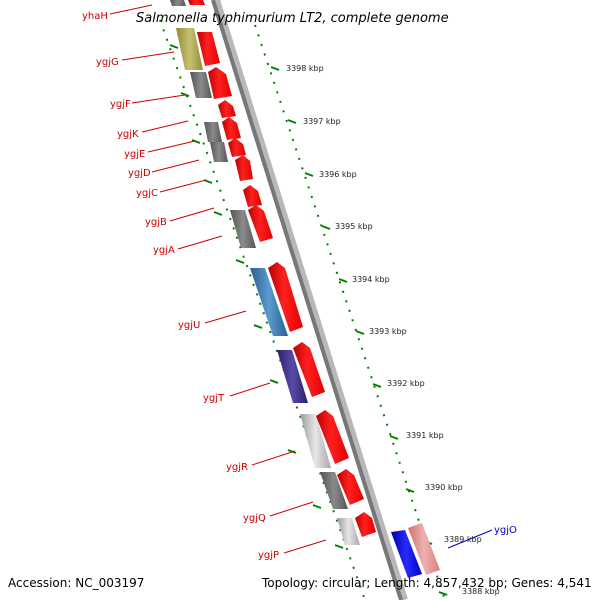  What do you see at coordinates (156, 222) in the screenshot?
I see `gene-label-ygjB: ygjB` at bounding box center [156, 222].